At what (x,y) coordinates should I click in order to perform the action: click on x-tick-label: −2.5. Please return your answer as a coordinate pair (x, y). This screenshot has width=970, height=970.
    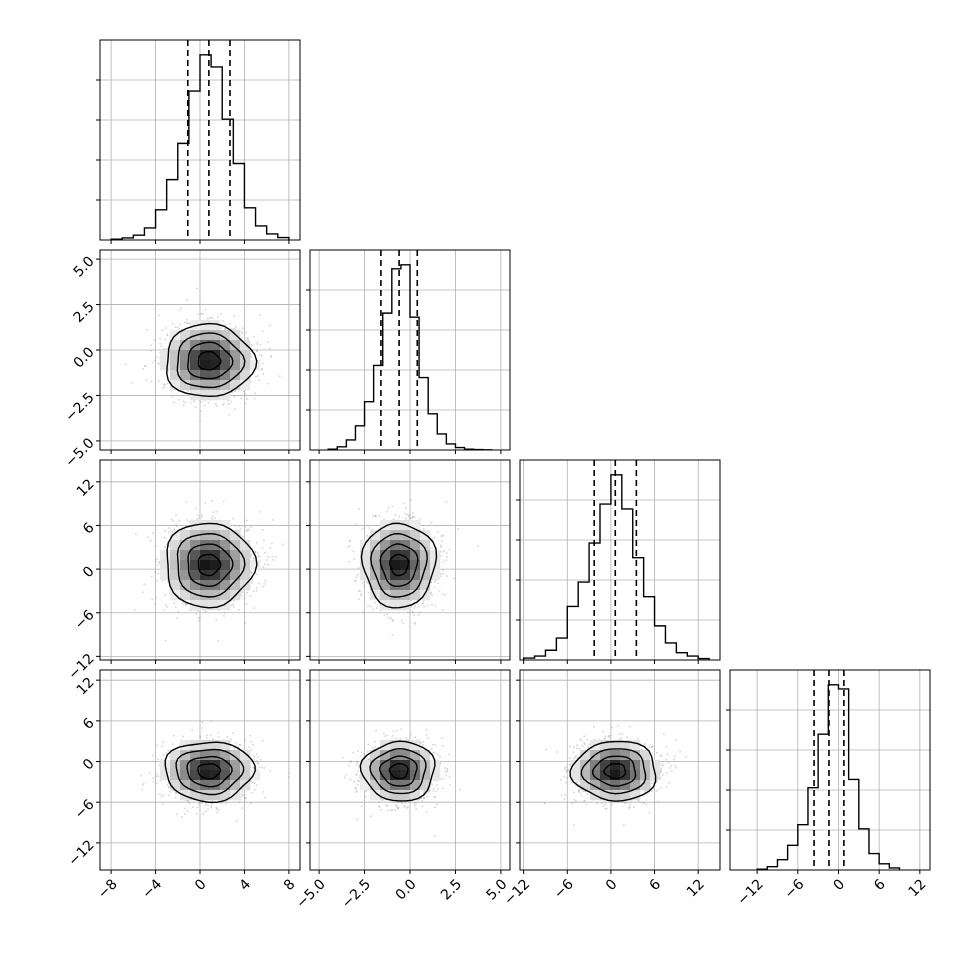
    Looking at the image, I should click on (356, 893).